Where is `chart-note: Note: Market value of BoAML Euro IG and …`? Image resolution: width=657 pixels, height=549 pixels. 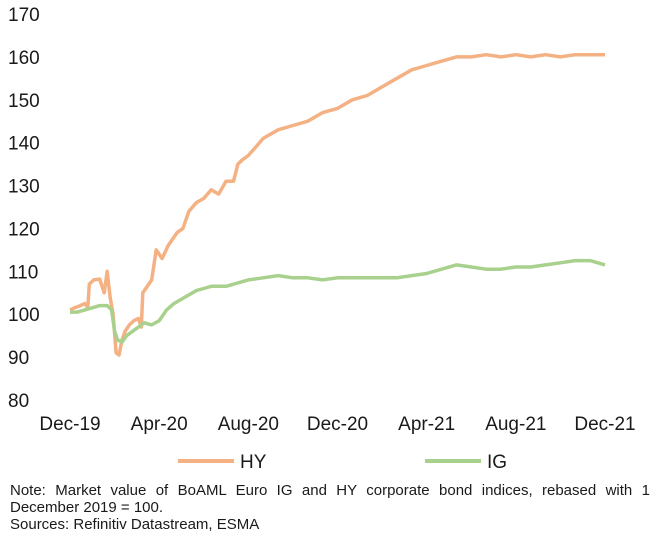 chart-note: Note: Market value of BoAML Euro IG and … is located at coordinates (330, 507).